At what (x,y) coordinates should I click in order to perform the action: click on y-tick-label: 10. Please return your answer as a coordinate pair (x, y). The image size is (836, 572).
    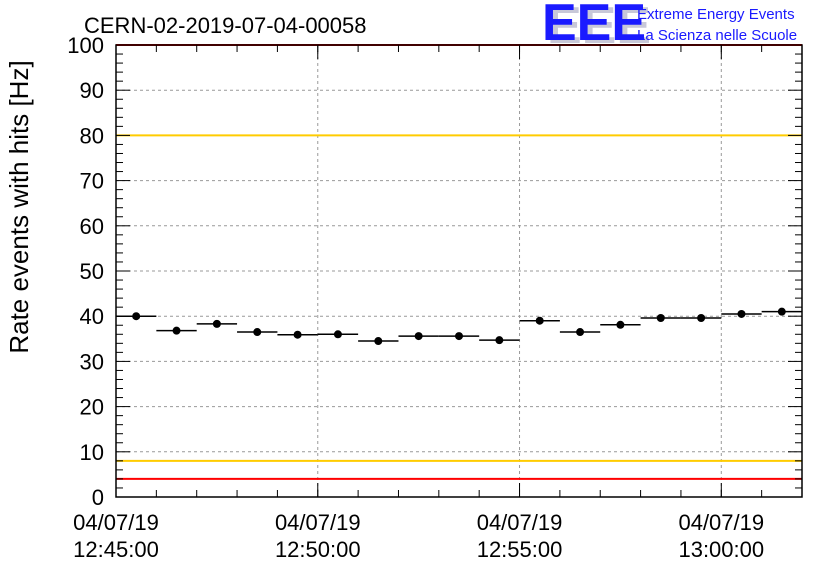
    Looking at the image, I should click on (92, 452).